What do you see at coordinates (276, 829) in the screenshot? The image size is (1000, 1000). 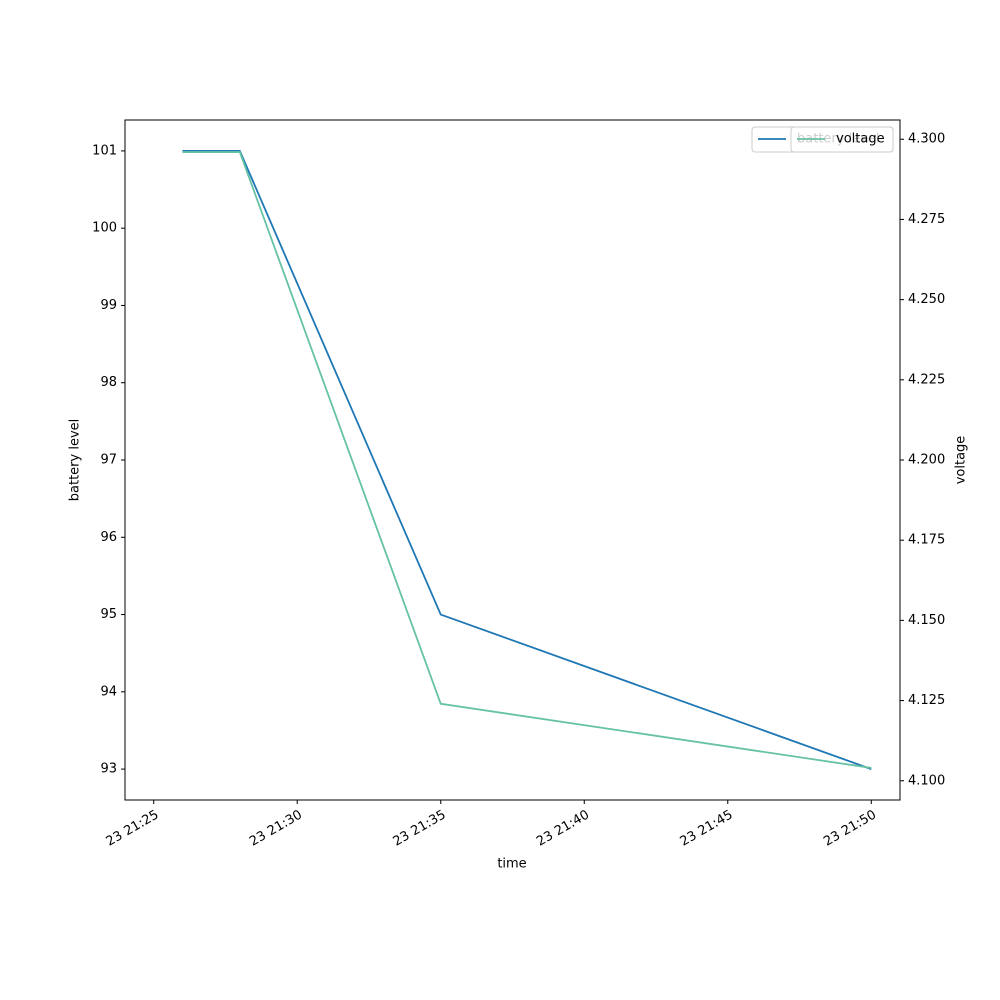 I see `x-tick-label: 23 21:30` at bounding box center [276, 829].